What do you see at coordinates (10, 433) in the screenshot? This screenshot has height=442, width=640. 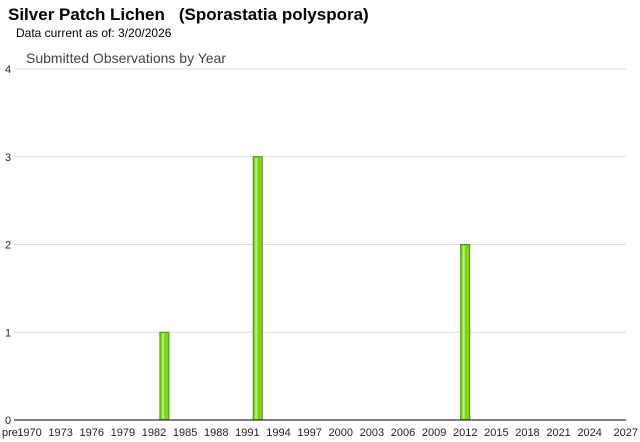 I see `x-tick-label: pre` at bounding box center [10, 433].